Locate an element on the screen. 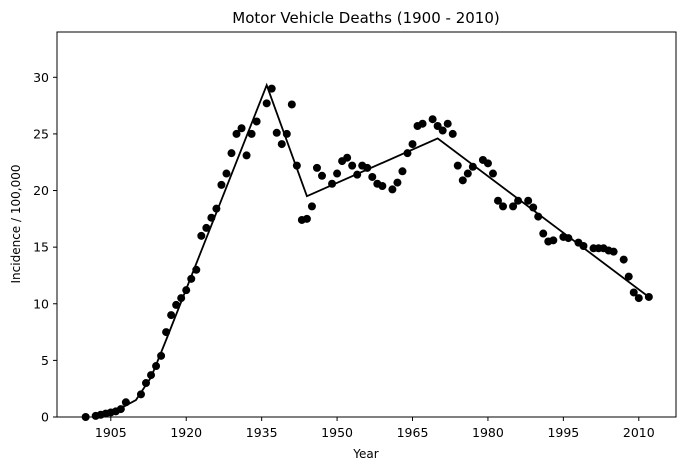 The image size is (686, 474). y-axis-label: Incidence / 100,000 is located at coordinates (16, 224).